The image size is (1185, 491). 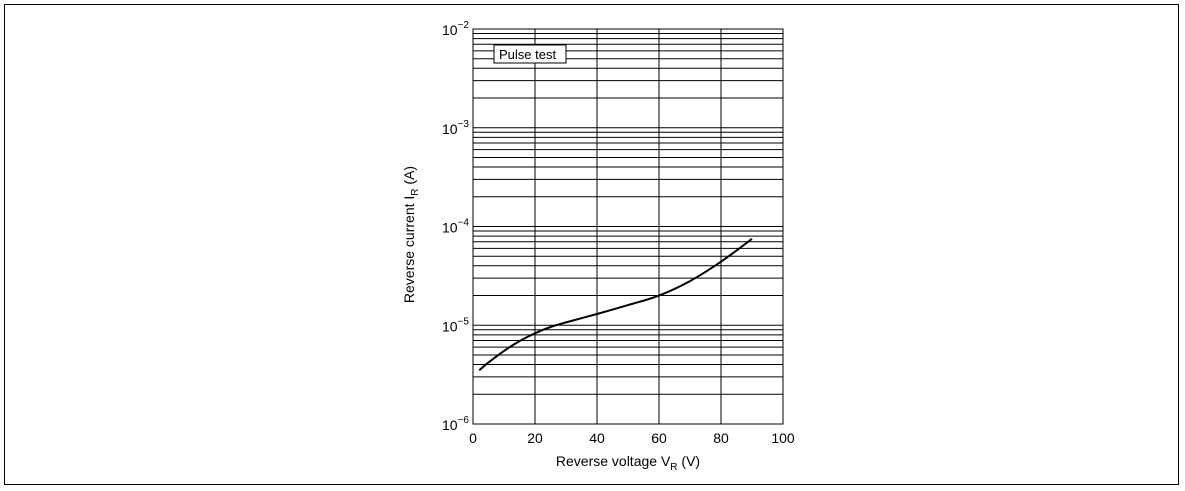 I want to click on y-axis-label-sub: R, so click(x=415, y=191).